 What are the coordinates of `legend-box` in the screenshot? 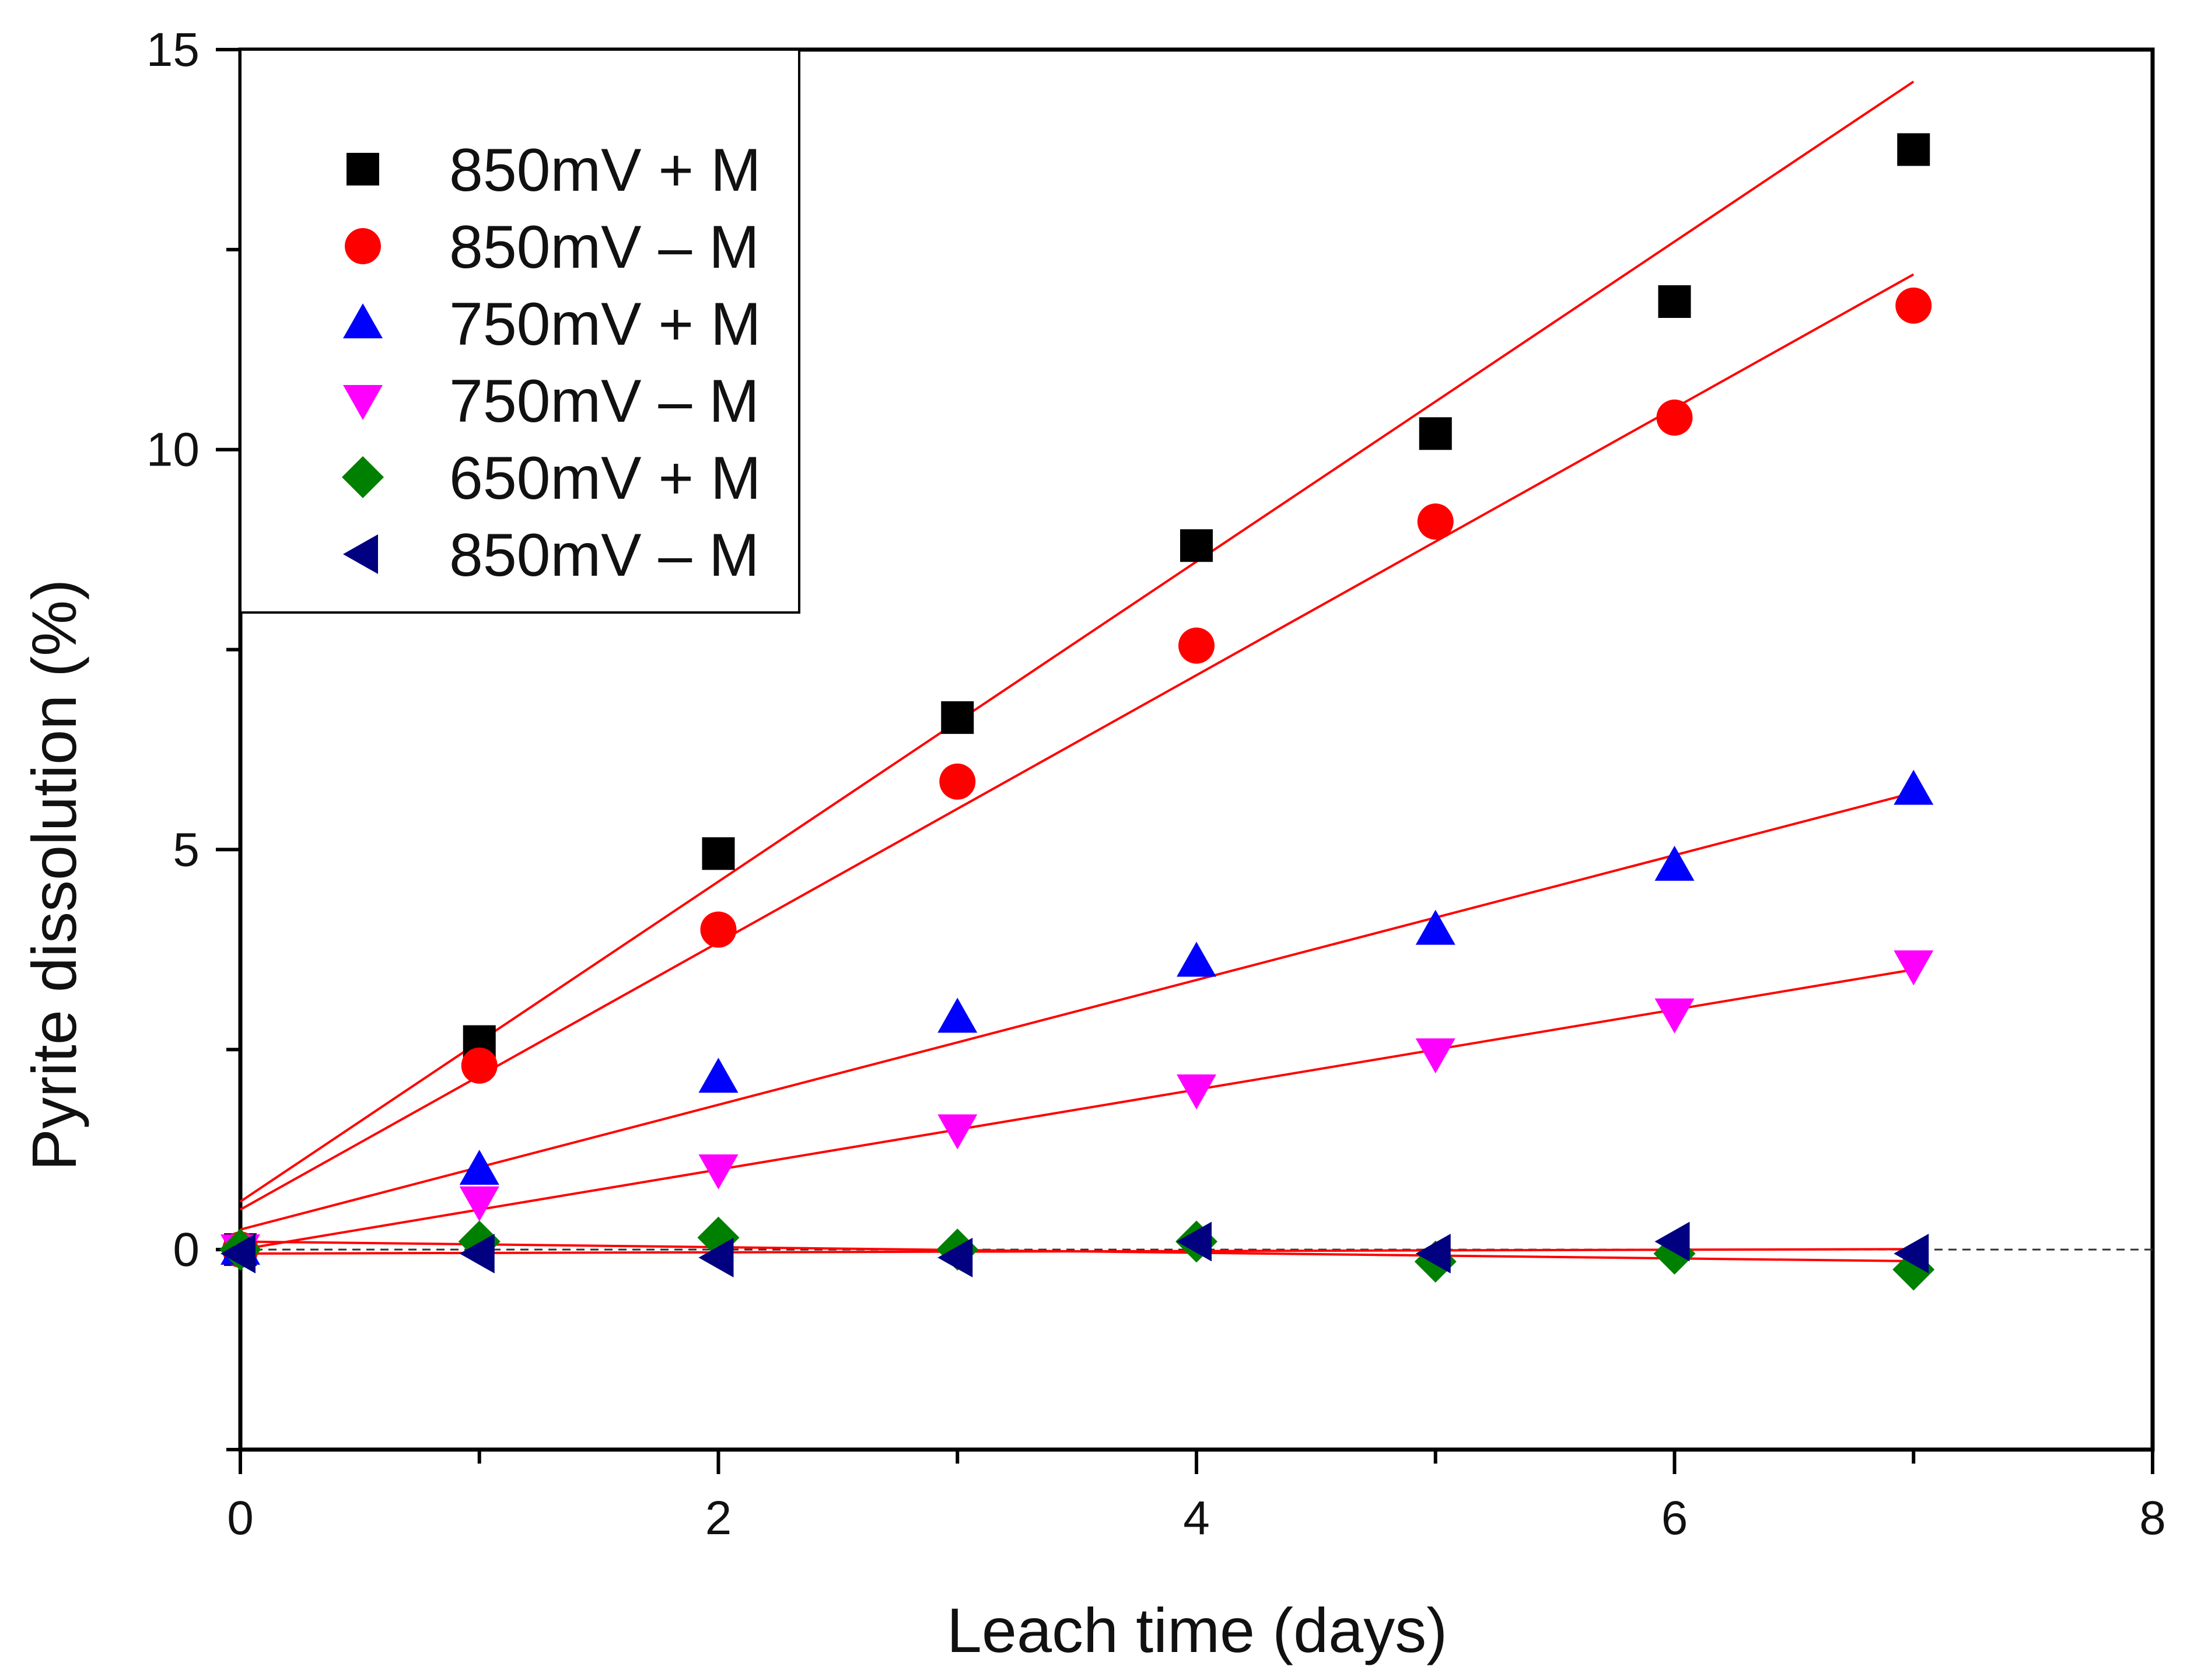 It's located at (519, 331).